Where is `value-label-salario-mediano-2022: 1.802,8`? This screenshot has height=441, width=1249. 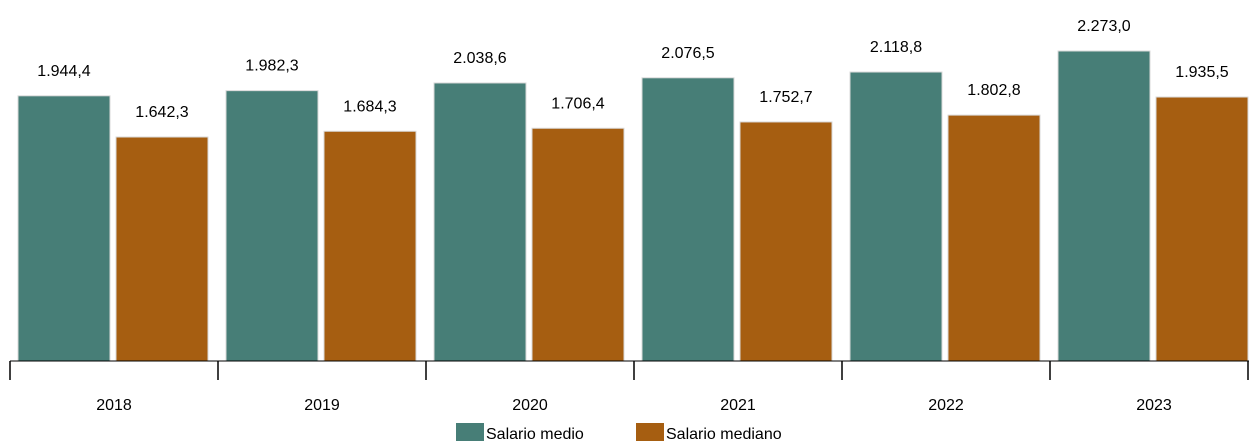 value-label-salario-mediano-2022: 1.802,8 is located at coordinates (993, 90).